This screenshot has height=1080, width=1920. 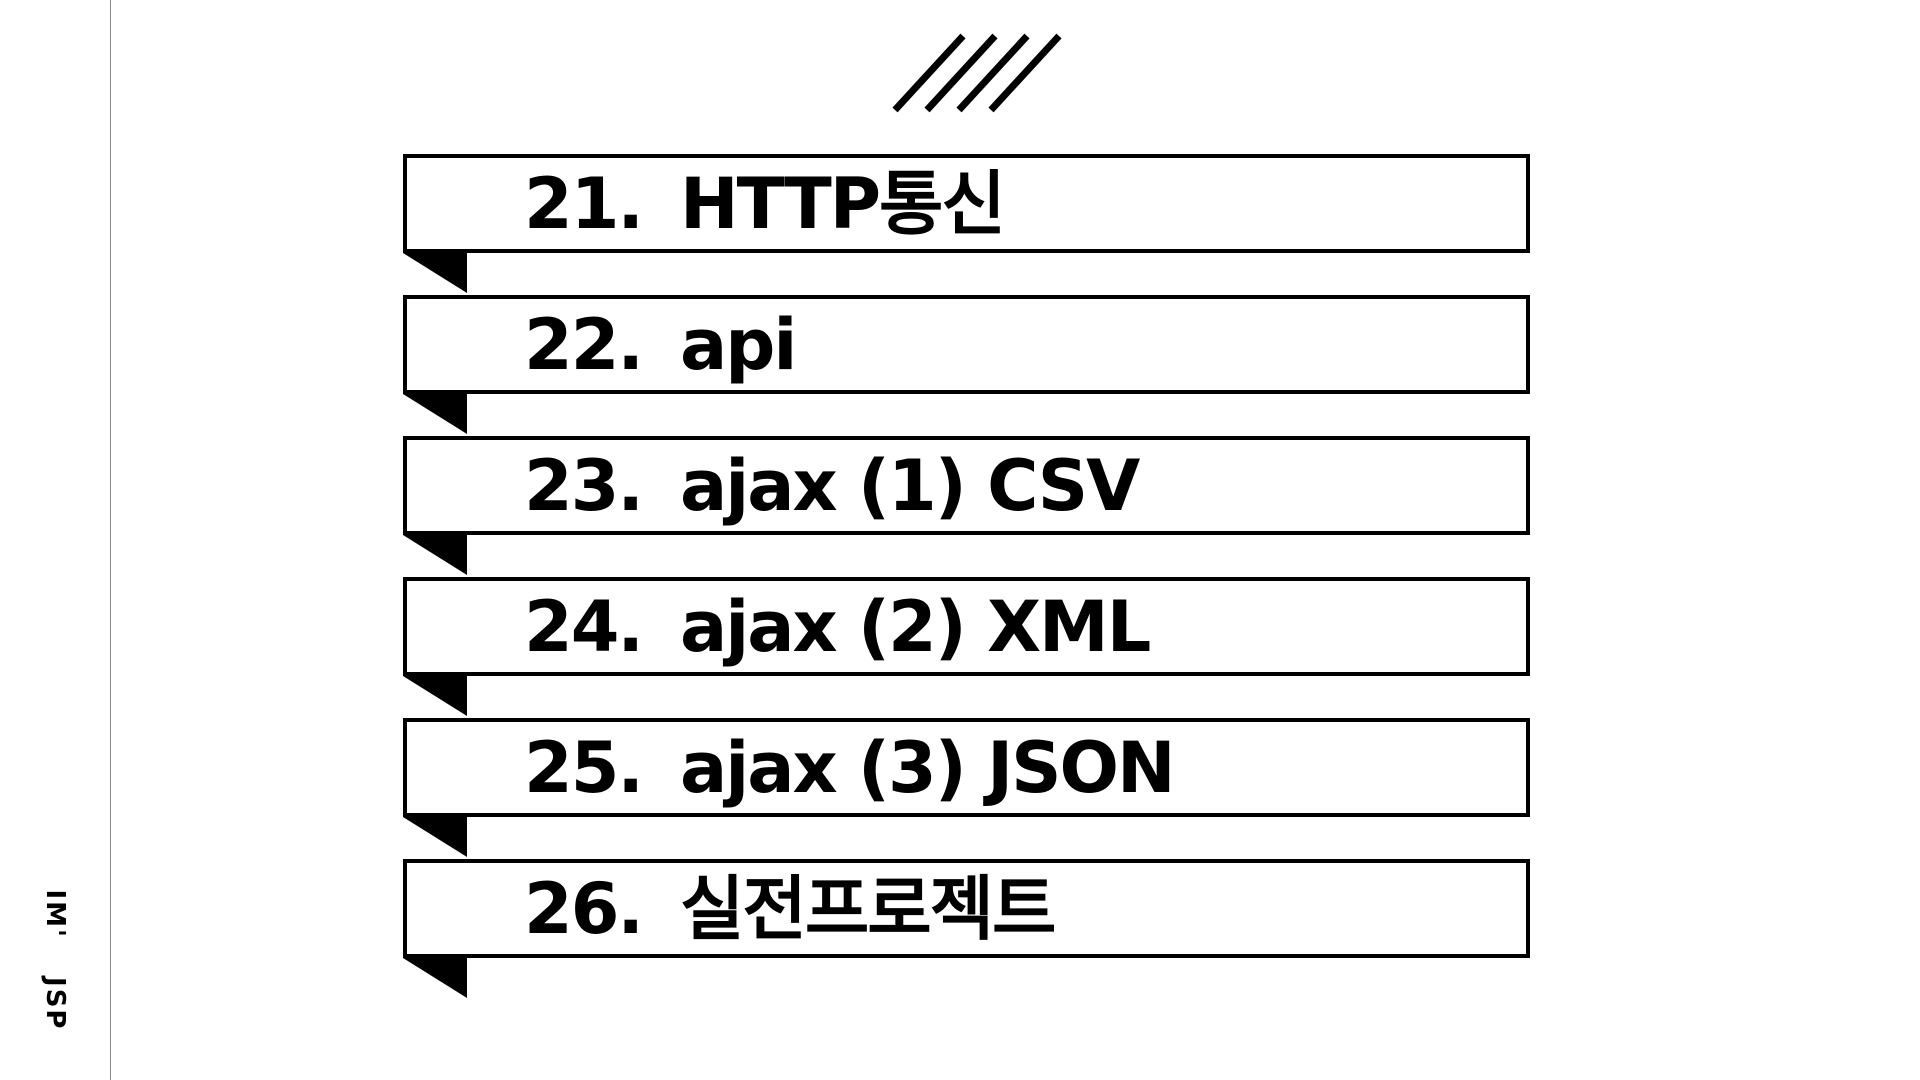 What do you see at coordinates (660, 344) in the screenshot?
I see `agenda-item-text: 22. api` at bounding box center [660, 344].